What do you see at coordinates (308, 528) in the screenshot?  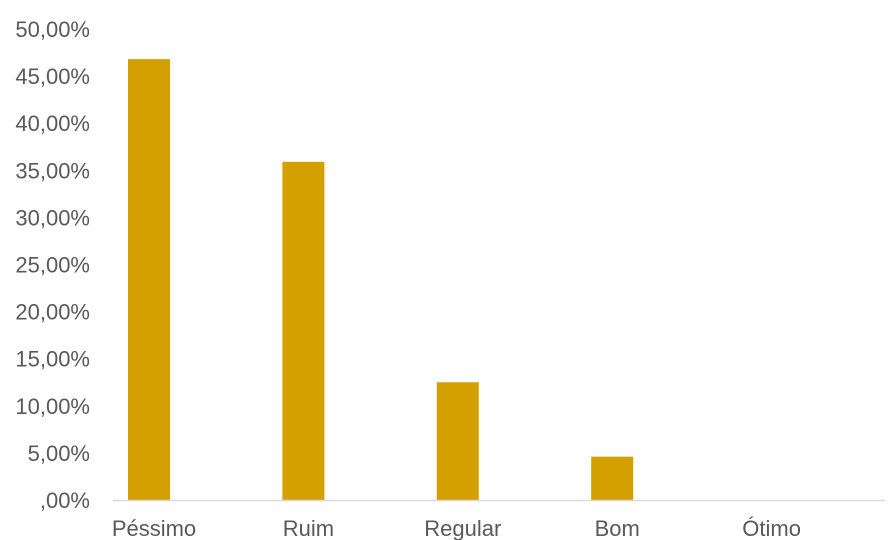 I see `x-category-label: Ruim` at bounding box center [308, 528].